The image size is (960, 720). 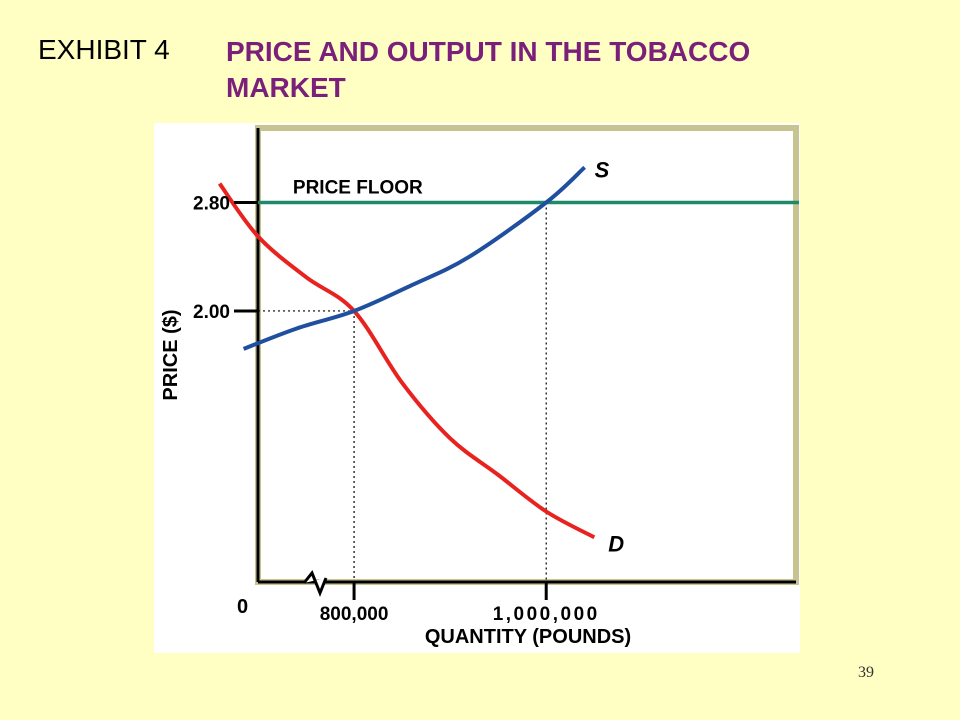 What do you see at coordinates (211, 204) in the screenshot?
I see `y-tick-label-1: 2.80` at bounding box center [211, 204].